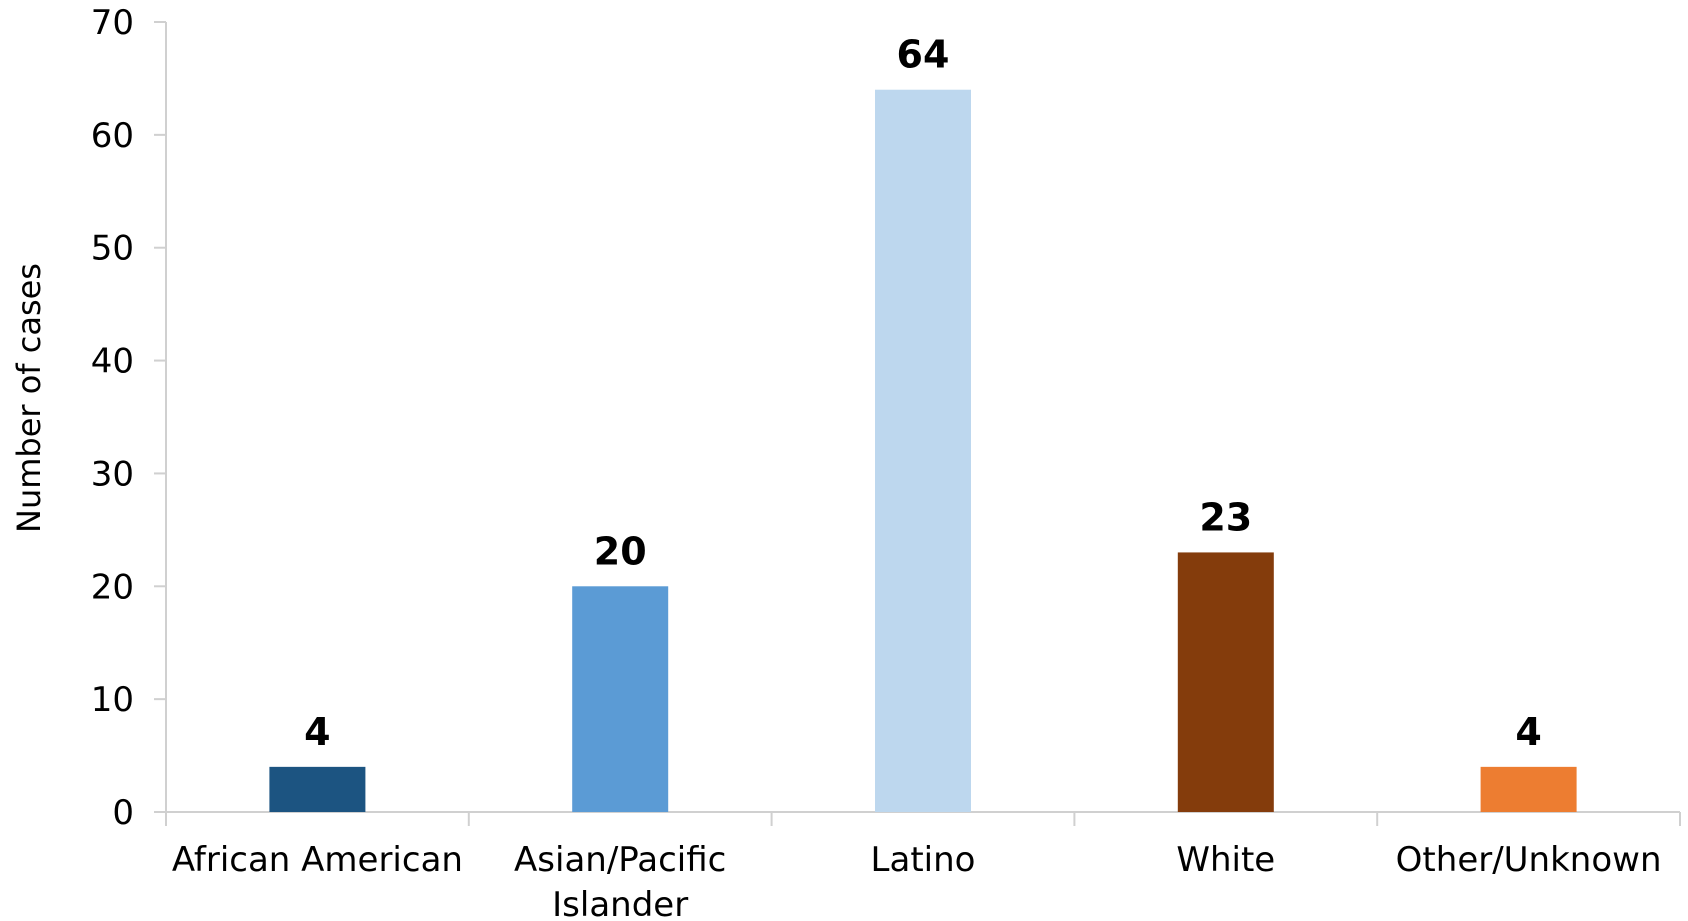 Image resolution: width=1688 pixels, height=921 pixels. Describe the element at coordinates (1225, 517) in the screenshot. I see `bar-data-label: 23` at that location.